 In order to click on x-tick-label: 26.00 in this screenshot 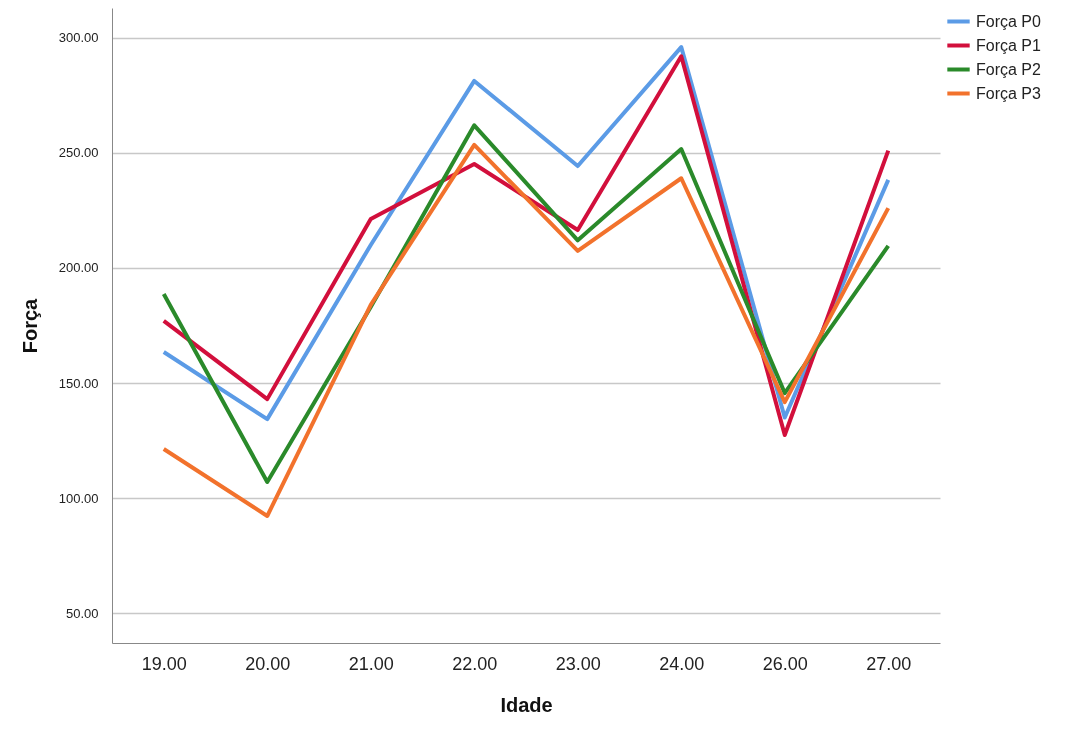, I will do `click(785, 663)`.